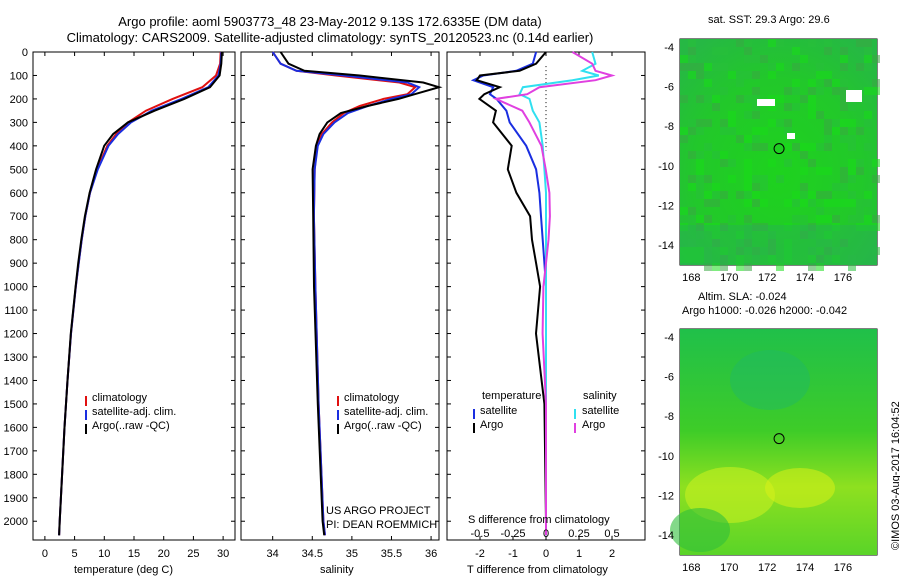 This screenshot has width=900, height=580. I want to click on sdiff-tick-label: -0.25, so click(512, 534).